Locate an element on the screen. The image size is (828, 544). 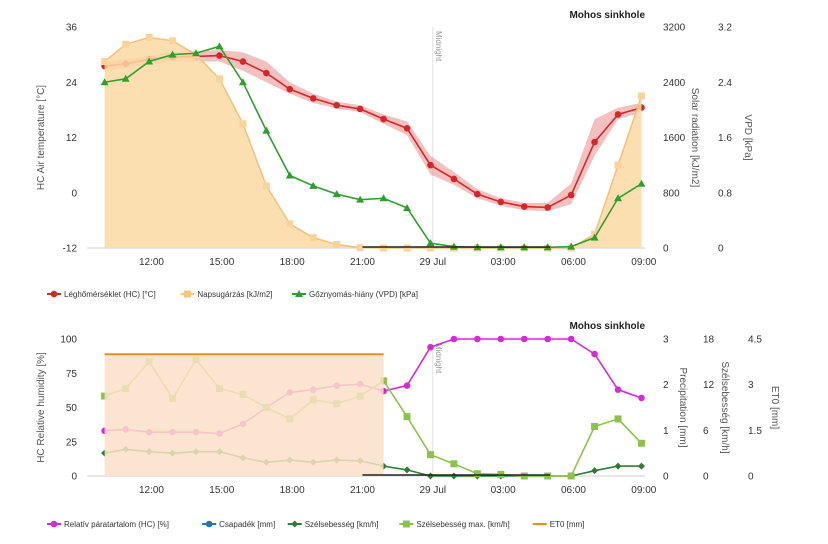
y-right1-tick-label: 2400 is located at coordinates (674, 83).